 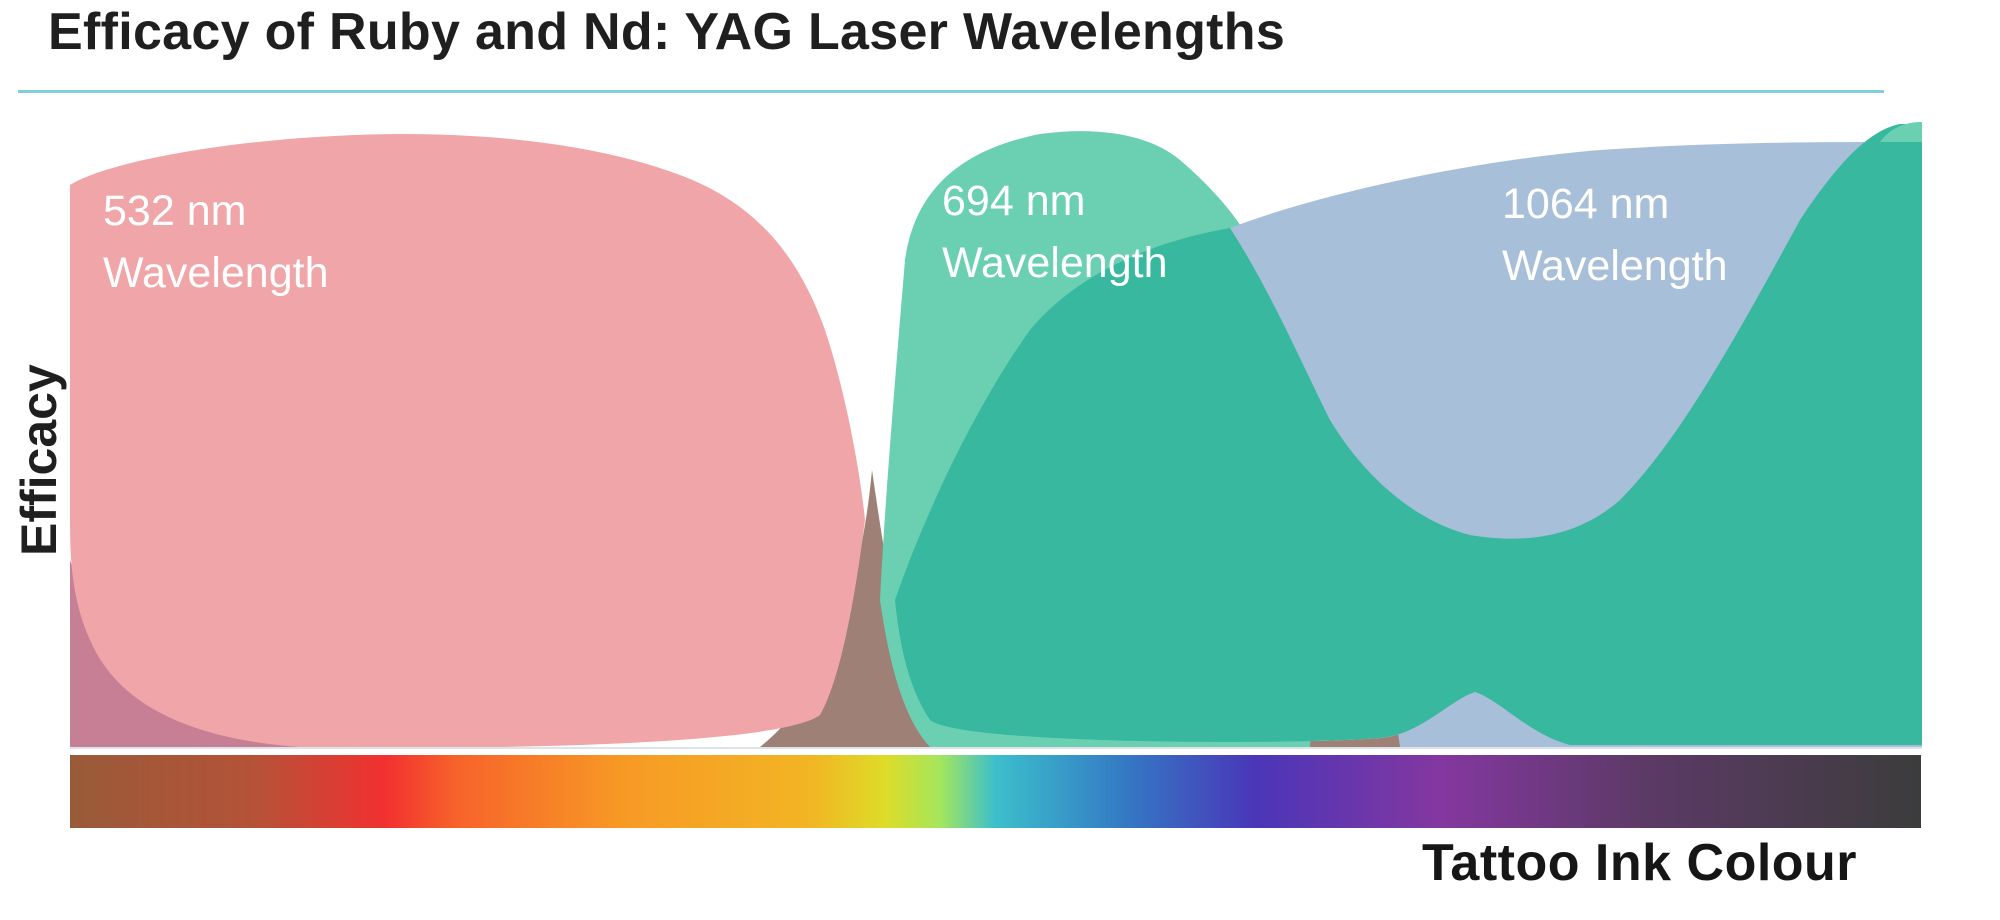 What do you see at coordinates (1901, 132) in the screenshot?
I see `area-694nm-cap` at bounding box center [1901, 132].